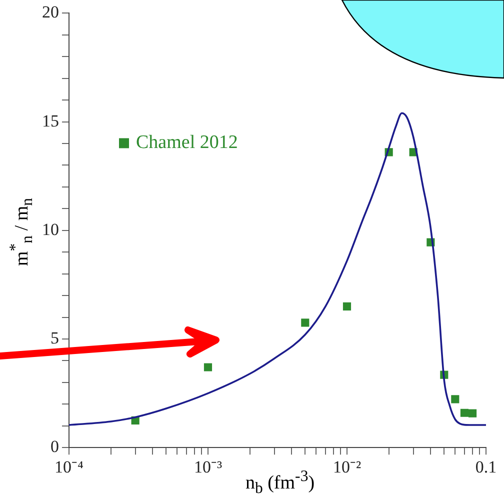 The image size is (504, 501). I want to click on x-tick-label: 10⁻⁴, so click(69, 466).